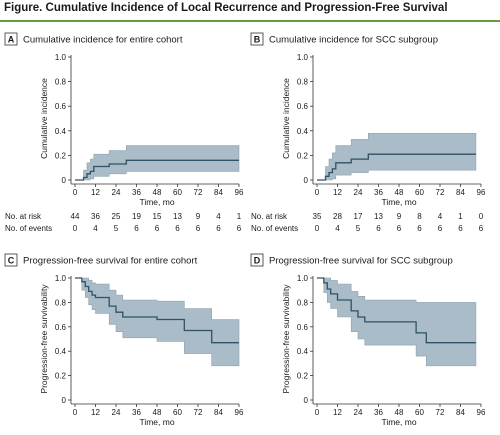 Image resolution: width=500 pixels, height=435 pixels. Describe the element at coordinates (378, 216) in the screenshot. I see `at-risk-value: 13` at that location.